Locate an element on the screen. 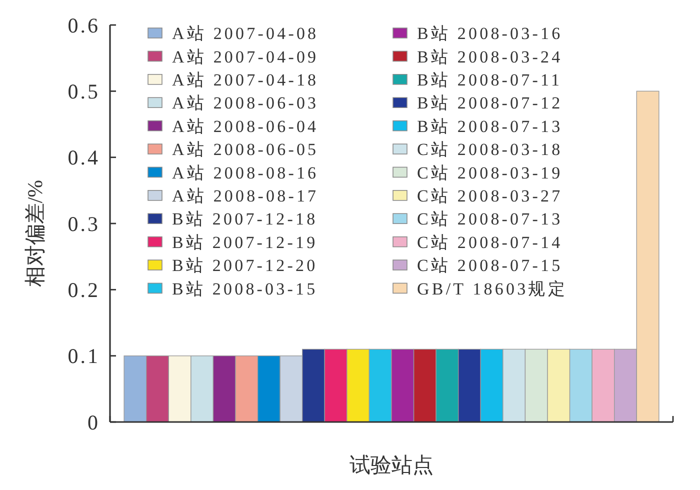 Image resolution: width=700 pixels, height=490 pixels. y-axis-title: 相对偏差/% is located at coordinates (35, 234).